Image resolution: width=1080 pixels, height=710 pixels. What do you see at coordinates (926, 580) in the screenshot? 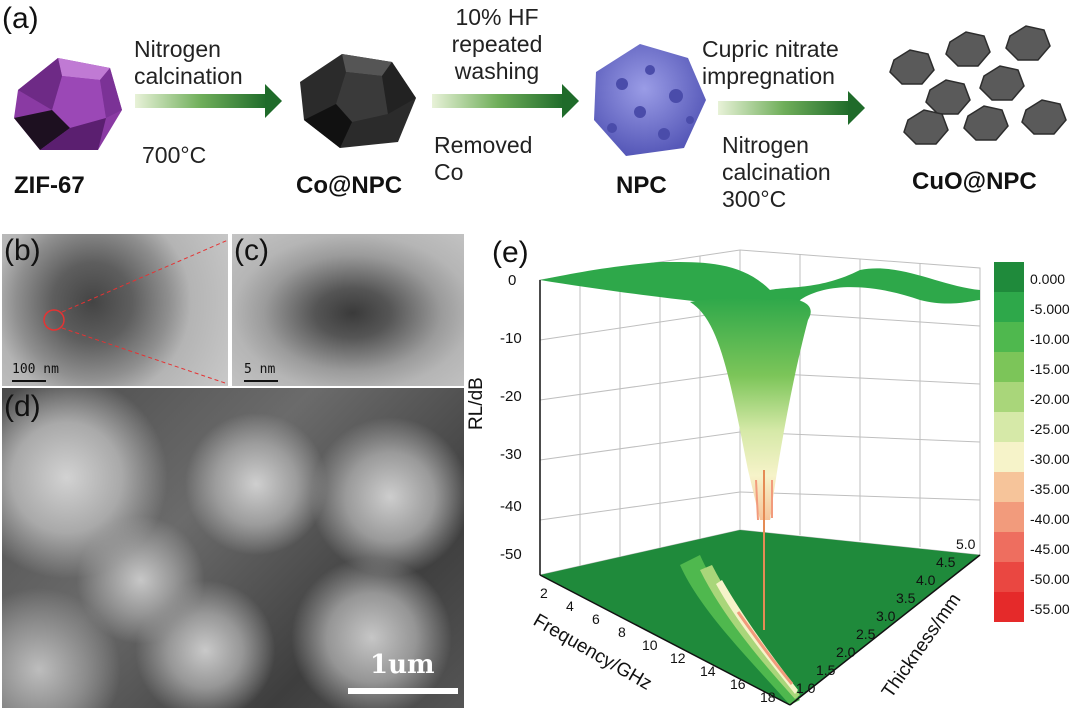
I see `y-tick-6: 4.0` at bounding box center [926, 580].